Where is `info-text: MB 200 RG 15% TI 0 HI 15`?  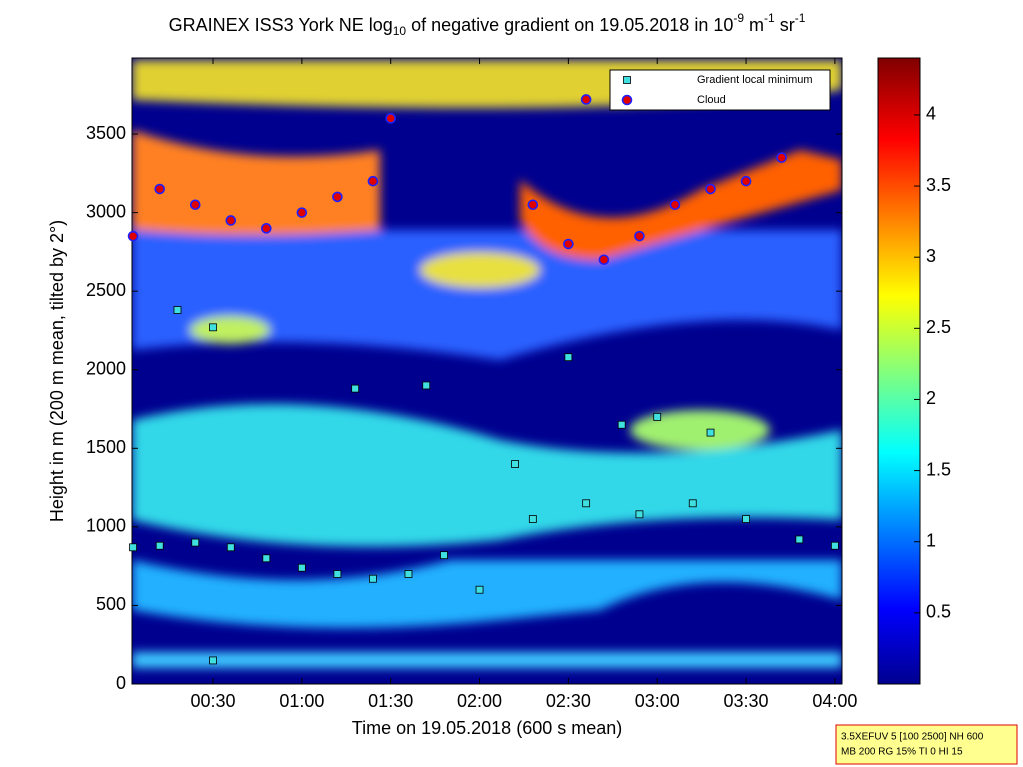 info-text: MB 200 RG 15% TI 0 HI 15 is located at coordinates (902, 752).